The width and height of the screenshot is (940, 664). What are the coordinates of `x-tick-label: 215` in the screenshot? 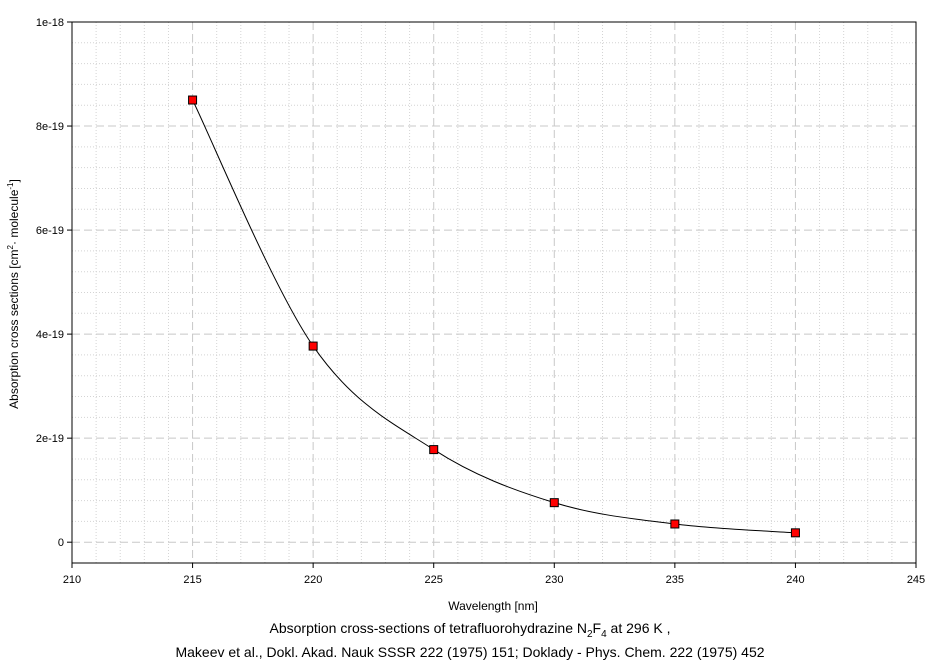 It's located at (192, 580).